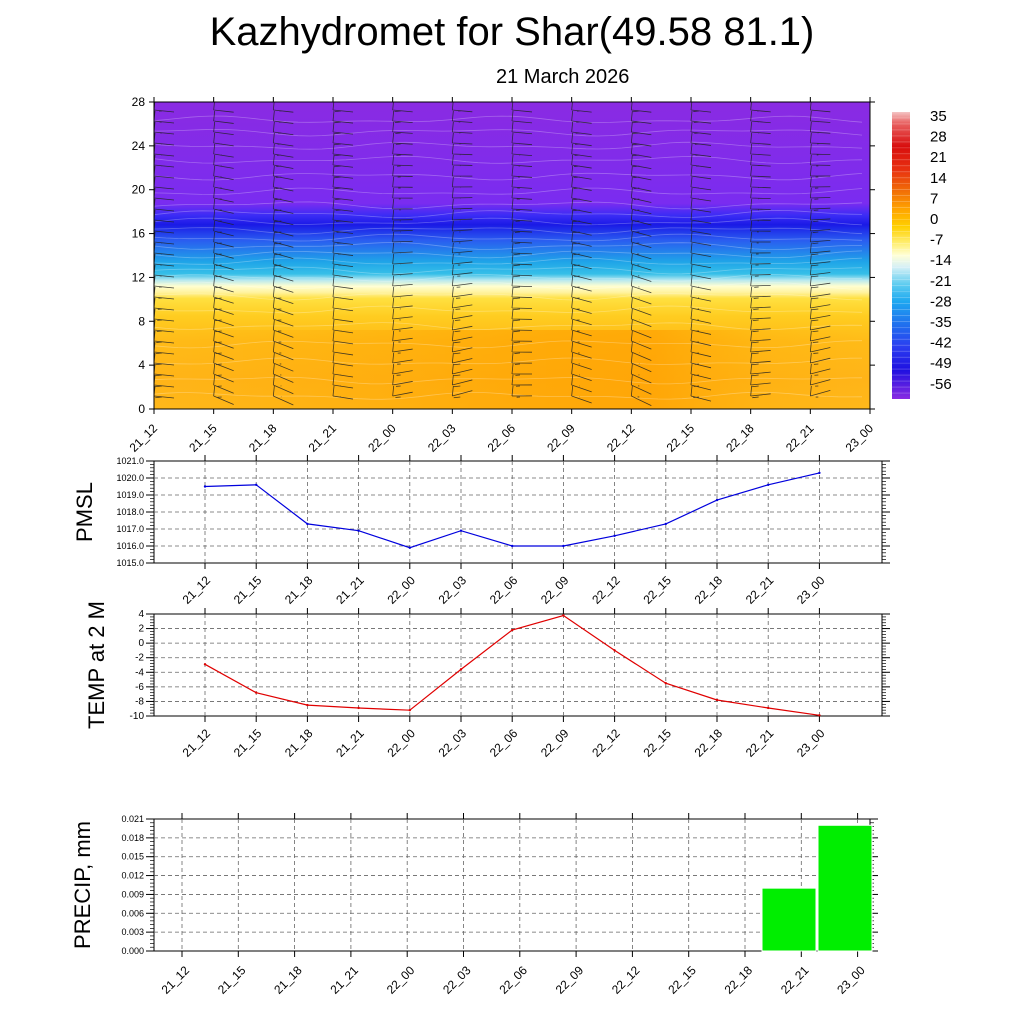 Image resolution: width=1024 pixels, height=1024 pixels. What do you see at coordinates (141, 629) in the screenshot?
I see `temp-y-tick-label: 2` at bounding box center [141, 629].